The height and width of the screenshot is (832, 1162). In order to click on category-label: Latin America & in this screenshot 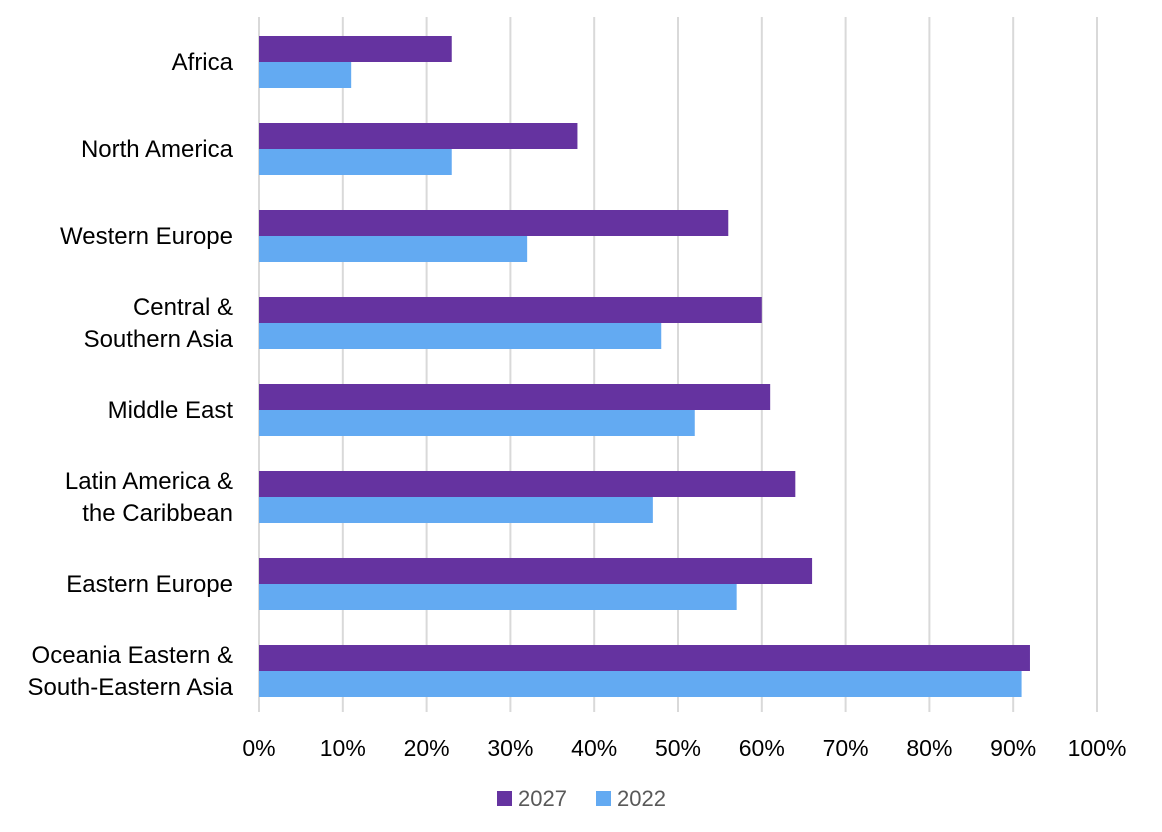, I will do `click(149, 481)`.